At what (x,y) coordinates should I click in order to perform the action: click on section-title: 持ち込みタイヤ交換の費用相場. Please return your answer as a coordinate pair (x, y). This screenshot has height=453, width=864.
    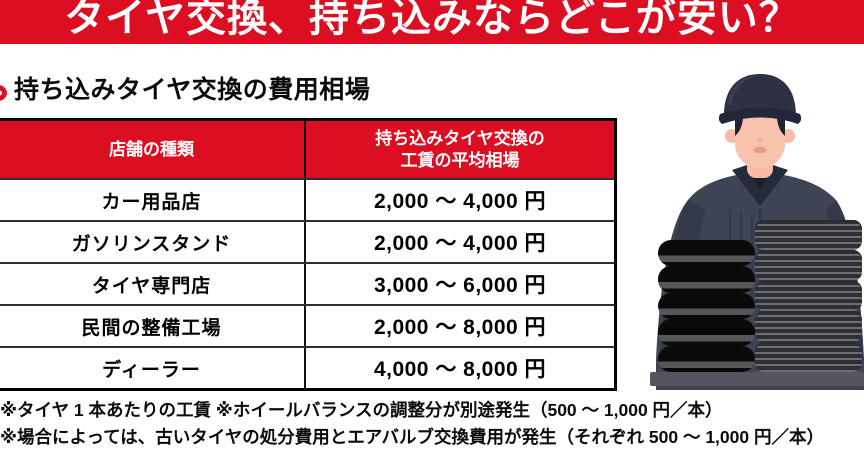
    Looking at the image, I should click on (192, 90).